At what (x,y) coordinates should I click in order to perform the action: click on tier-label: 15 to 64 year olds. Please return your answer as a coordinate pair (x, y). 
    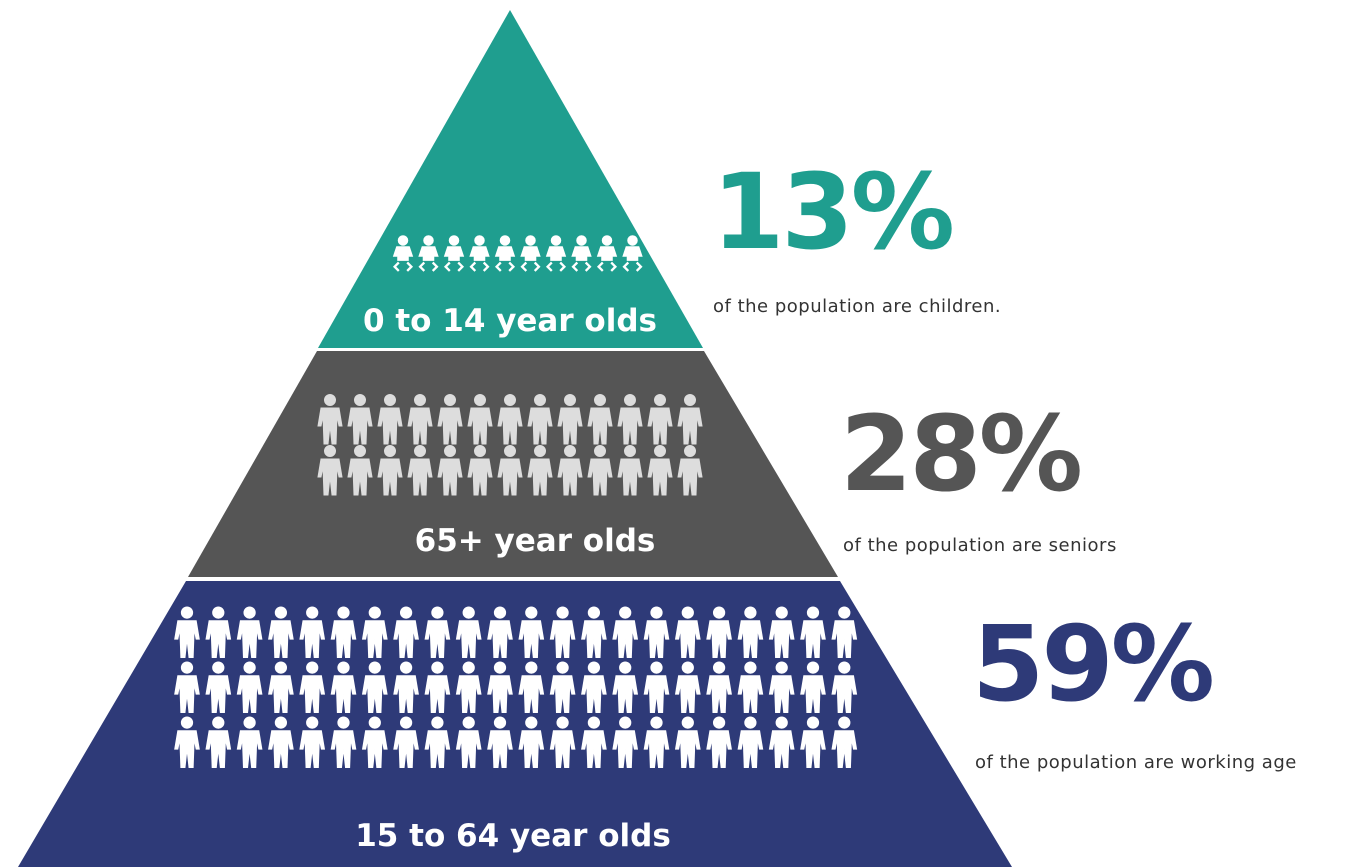
    Looking at the image, I should click on (513, 836).